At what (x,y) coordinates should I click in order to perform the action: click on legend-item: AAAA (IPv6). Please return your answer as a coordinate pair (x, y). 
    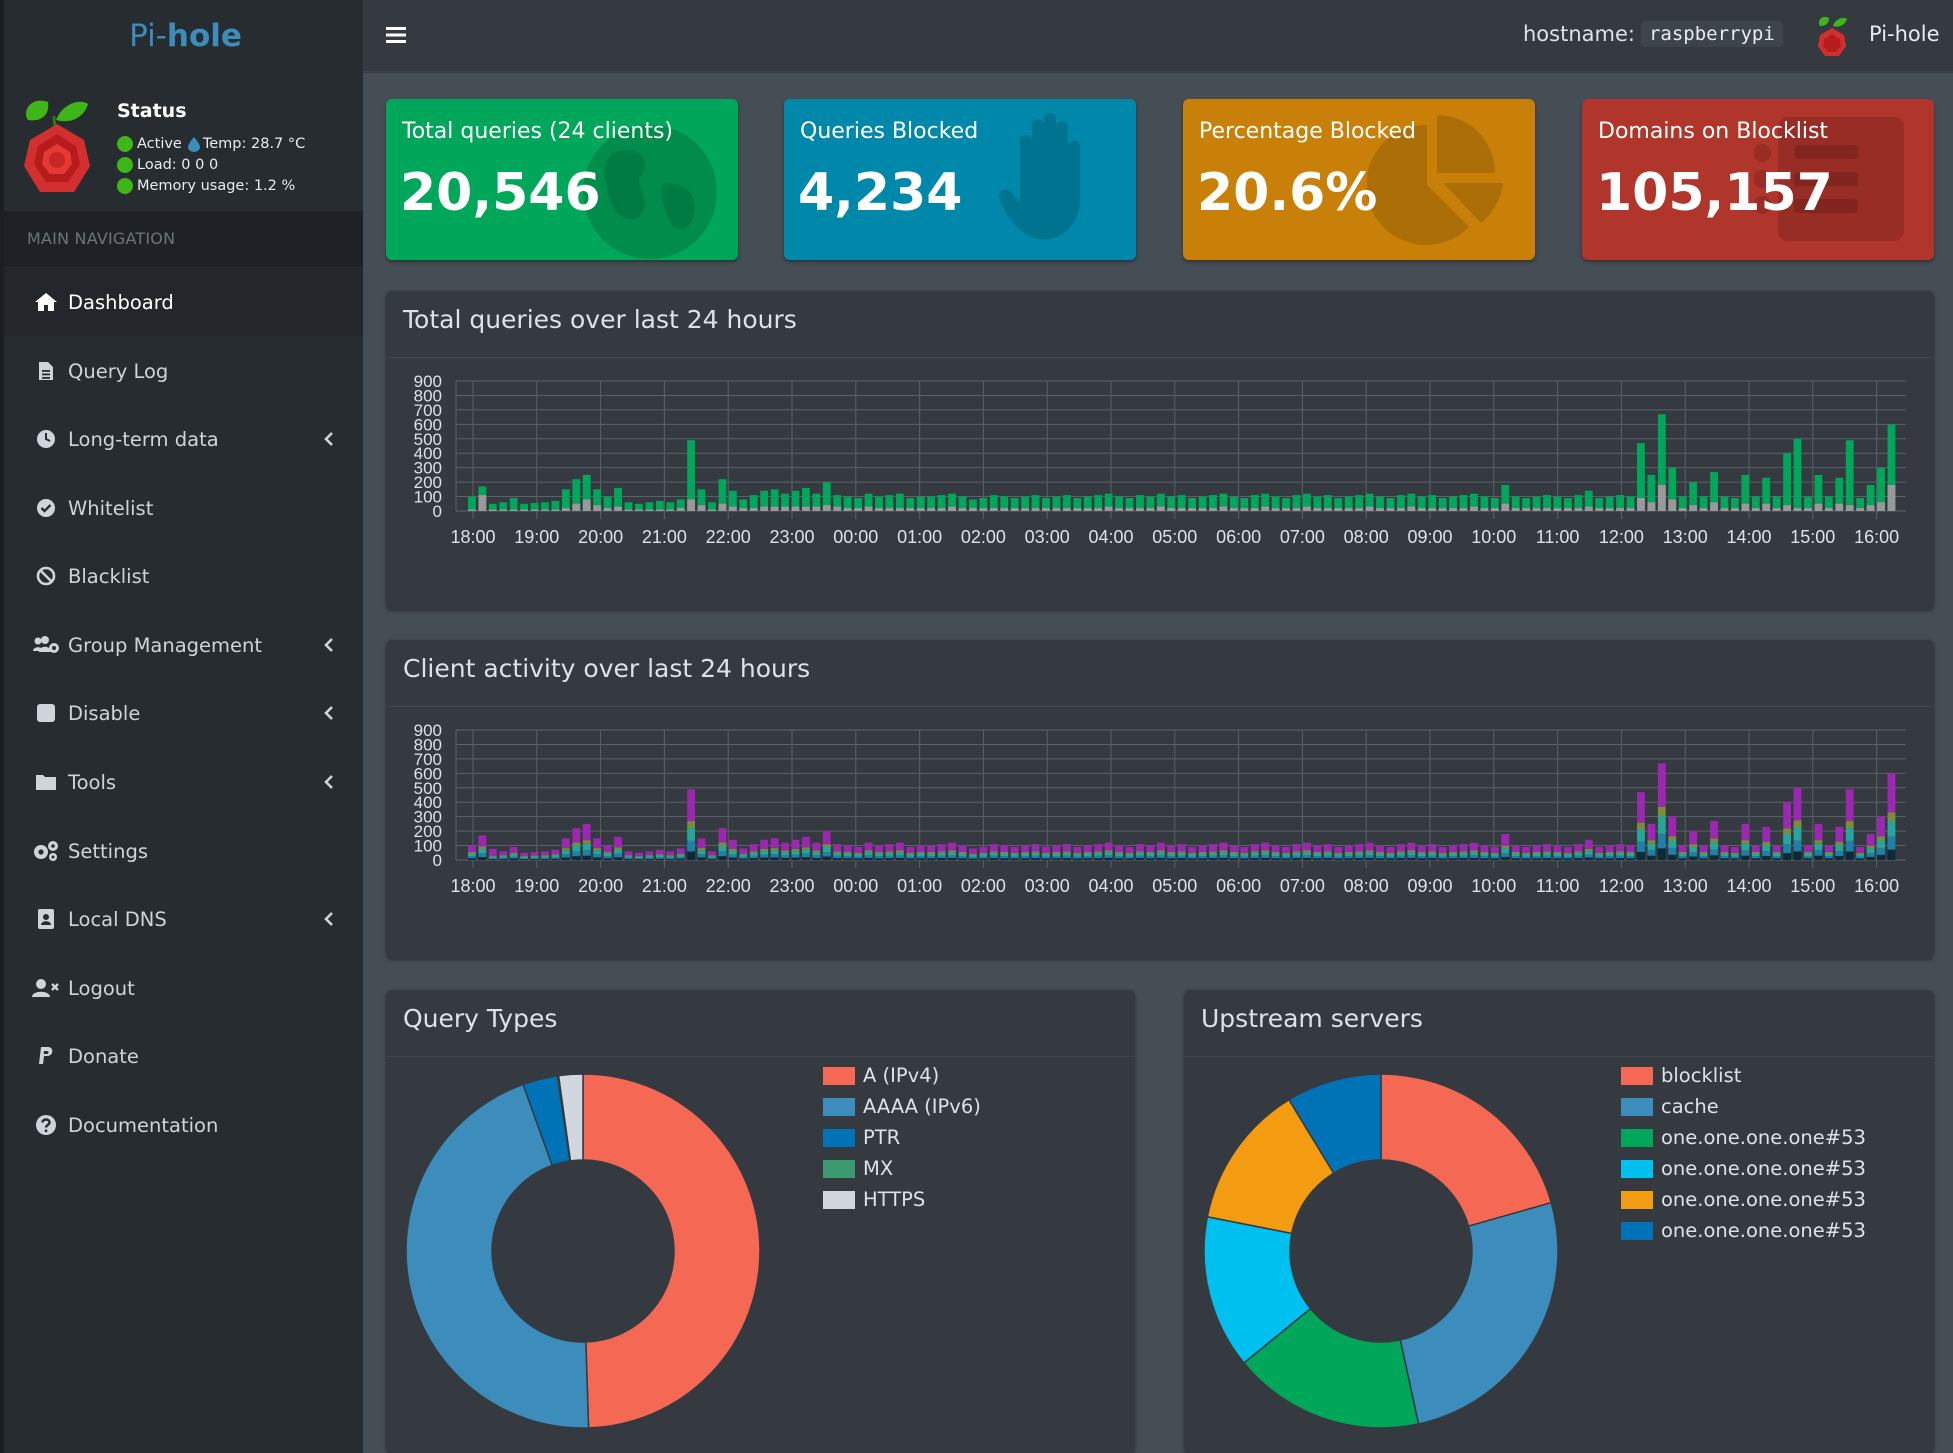
    Looking at the image, I should click on (902, 1106).